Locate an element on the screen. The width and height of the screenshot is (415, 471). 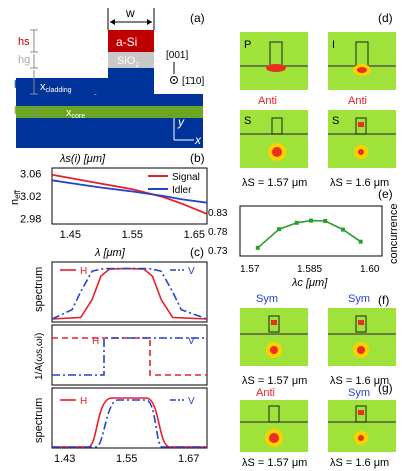
ridge-cladding is located at coordinates (131, 81).